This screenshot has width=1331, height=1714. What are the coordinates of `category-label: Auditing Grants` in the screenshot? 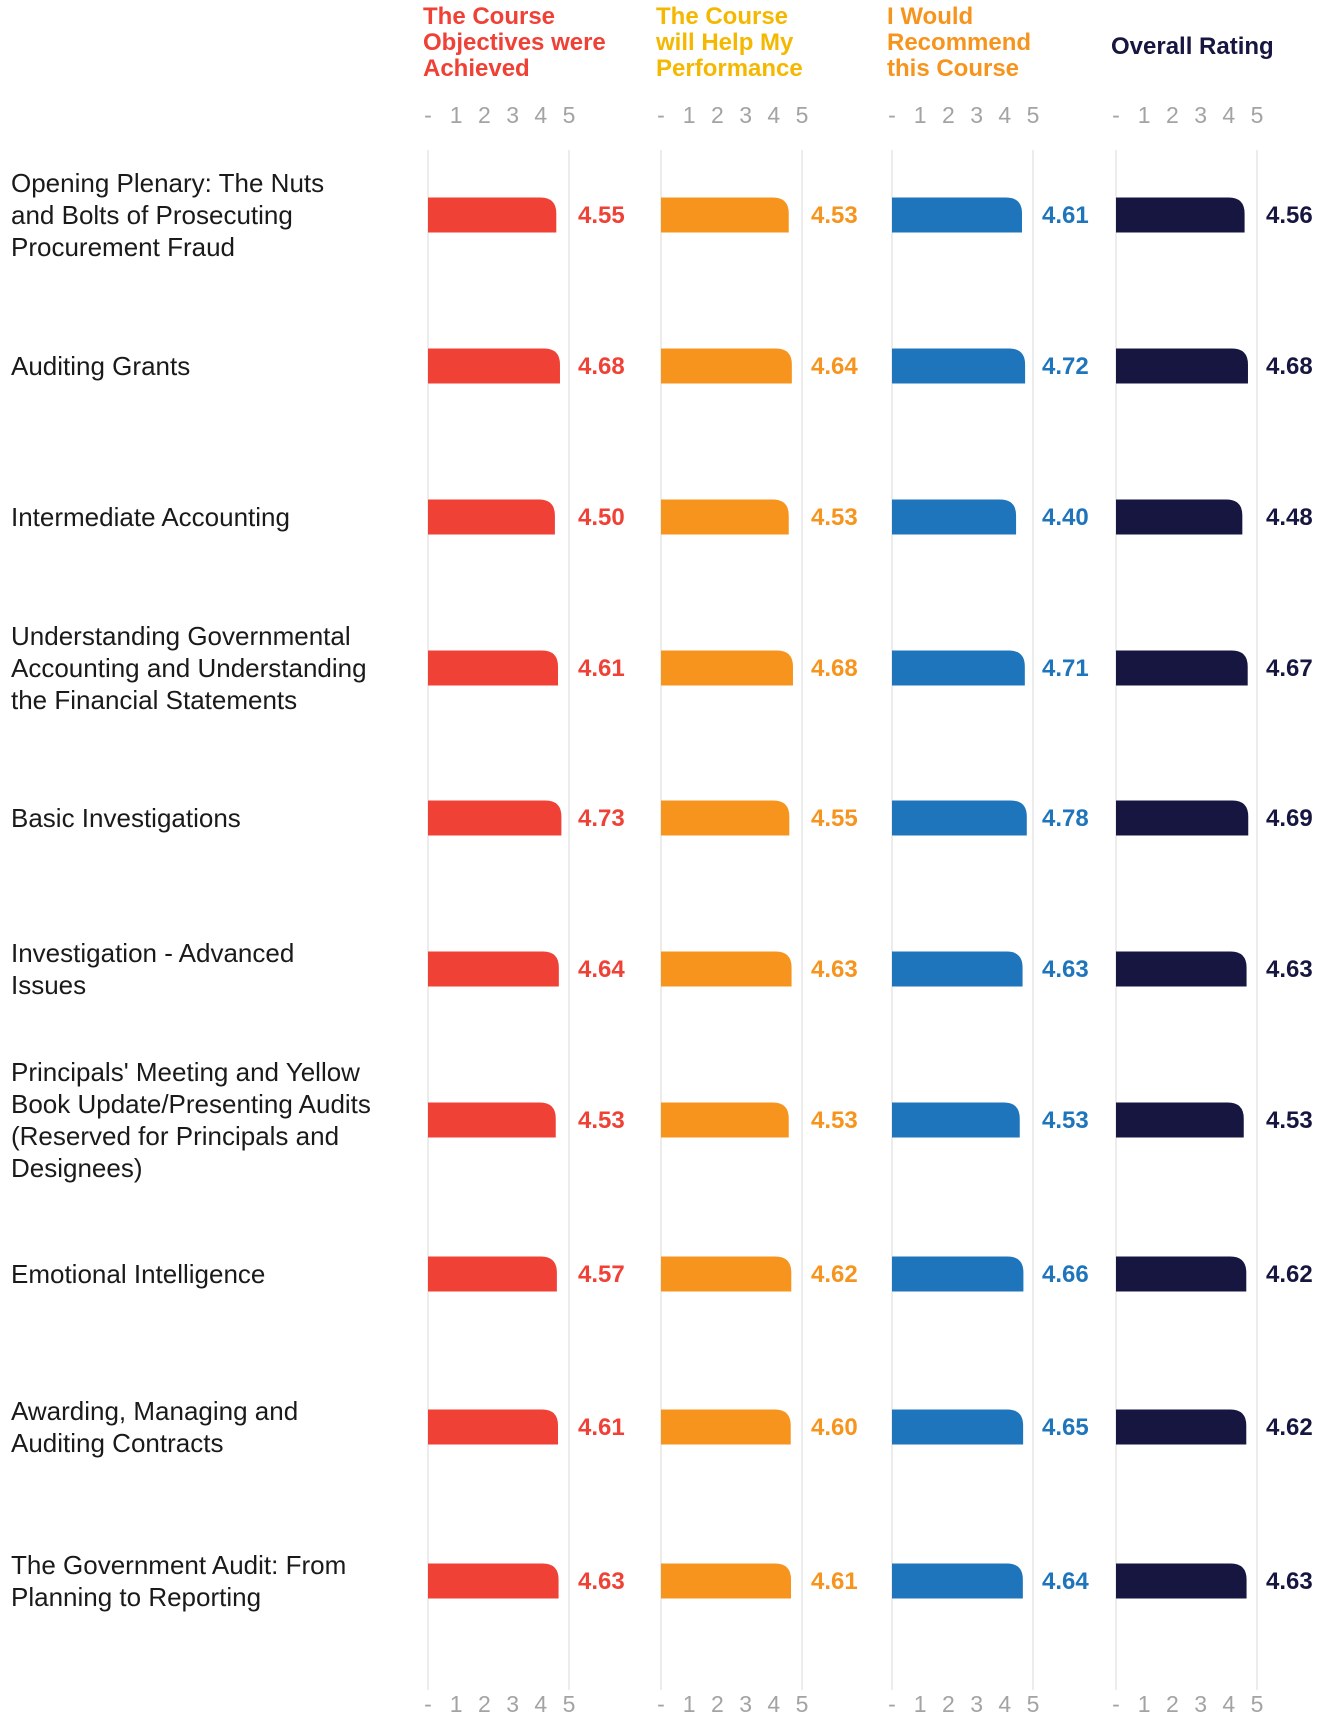 It's located at (206, 366).